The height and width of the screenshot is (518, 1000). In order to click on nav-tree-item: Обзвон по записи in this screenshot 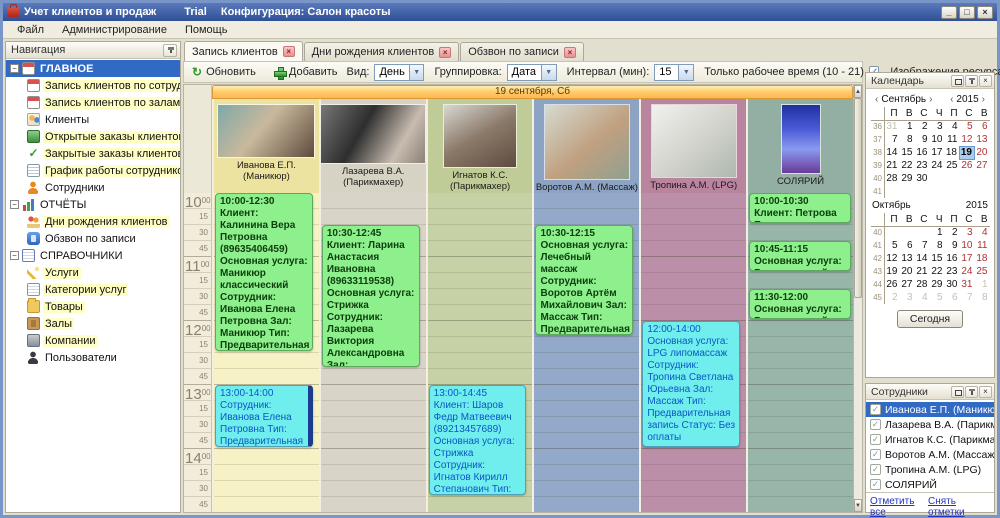, I will do `click(93, 238)`.